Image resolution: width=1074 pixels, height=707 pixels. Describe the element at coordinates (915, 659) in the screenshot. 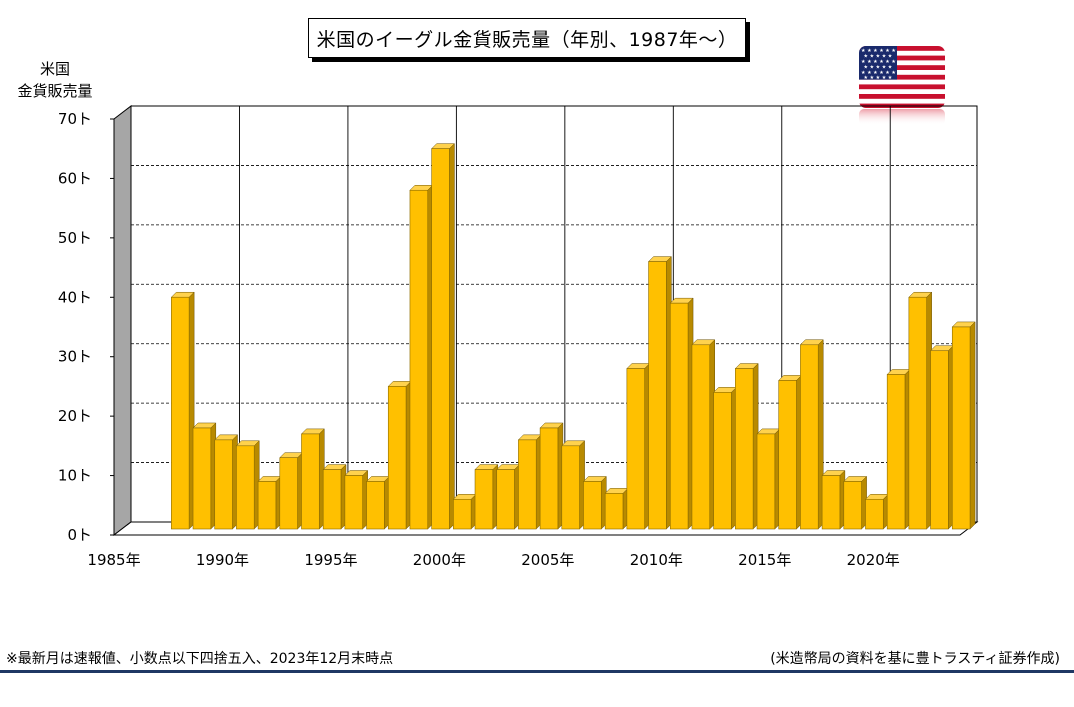

I see `footer-source: (米造幣局の資料を基に豊トラスティ証券作成)` at that location.